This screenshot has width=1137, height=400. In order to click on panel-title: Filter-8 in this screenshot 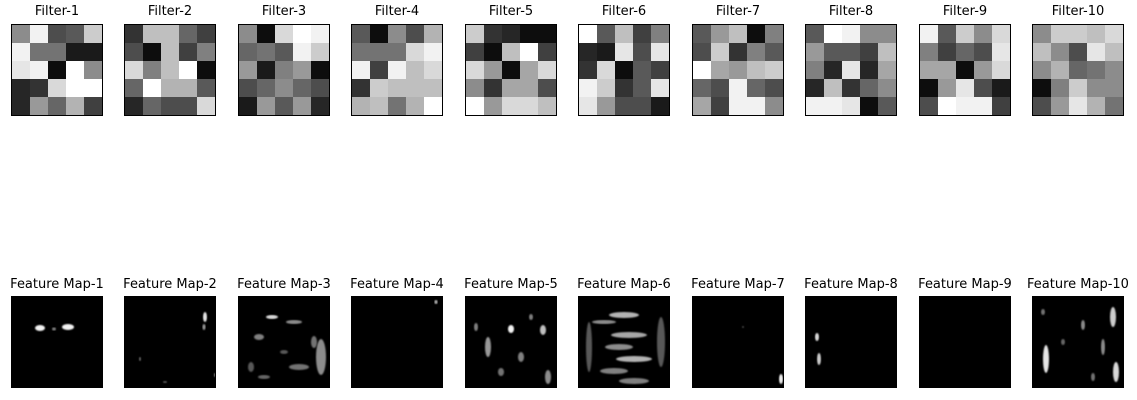, I will do `click(851, 11)`.